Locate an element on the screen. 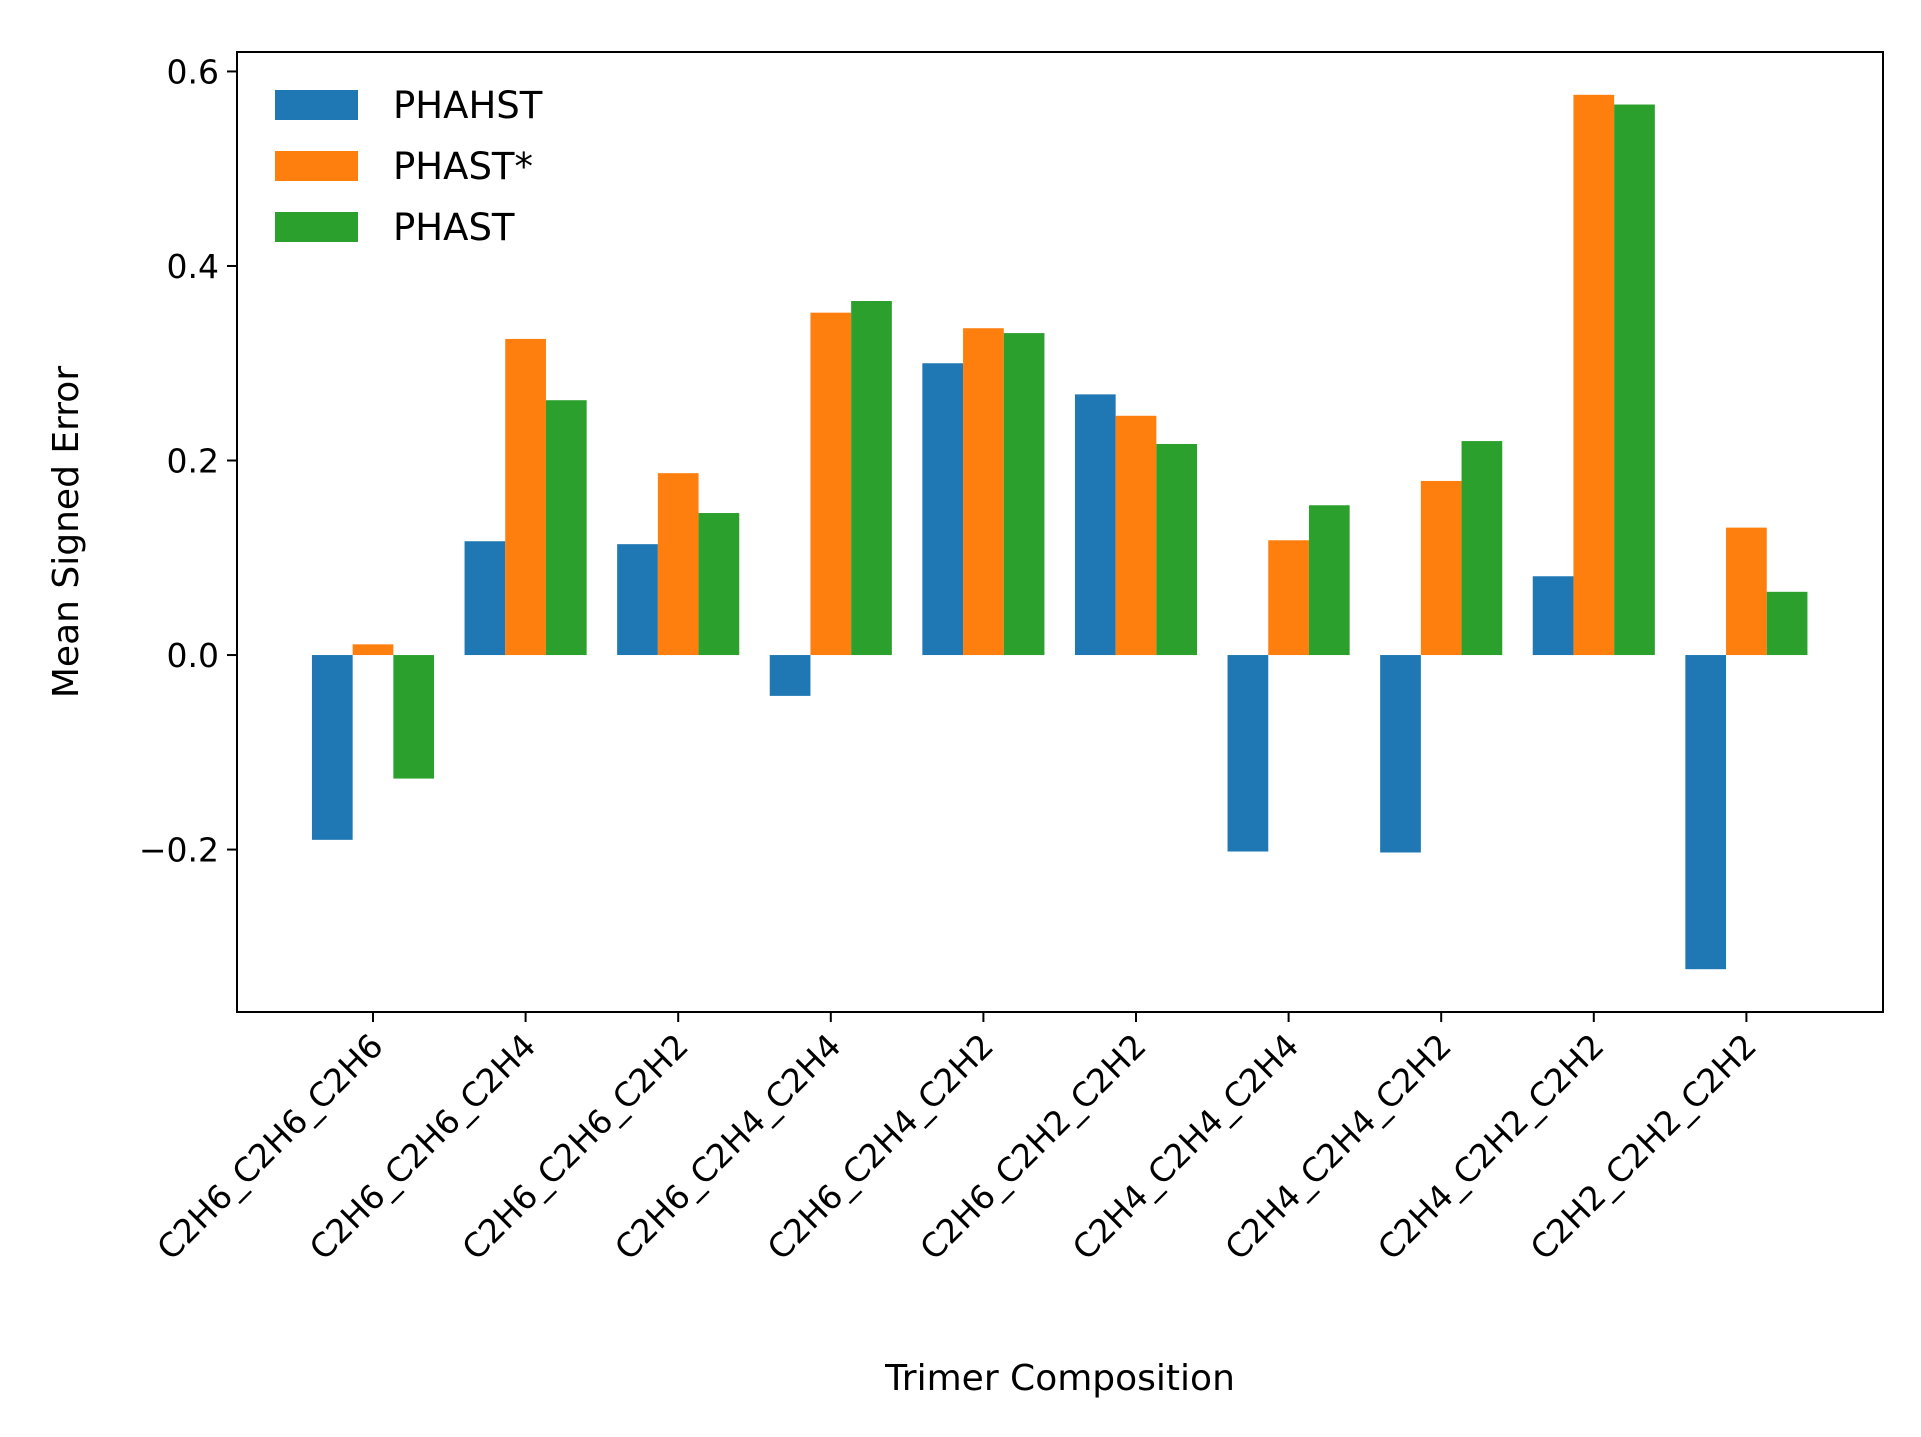  bar-phast-star-c2h6_c2h2_c2h2 is located at coordinates (1136, 535).